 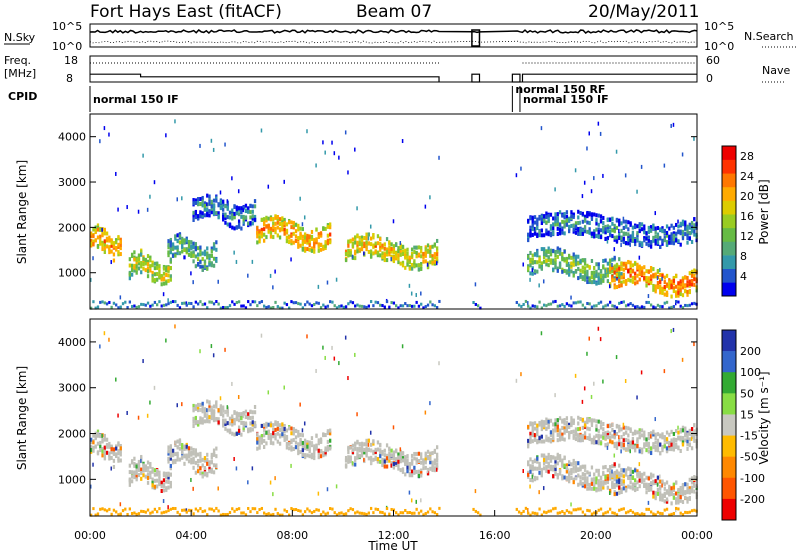 I want to click on power-cell-2090, so click(x=669, y=308).